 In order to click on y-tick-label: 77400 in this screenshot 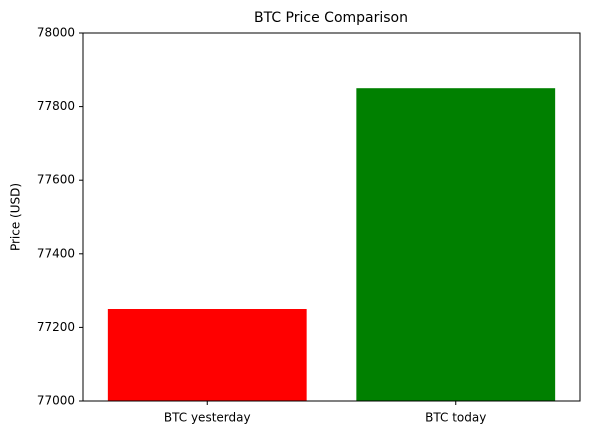, I will do `click(56, 253)`.